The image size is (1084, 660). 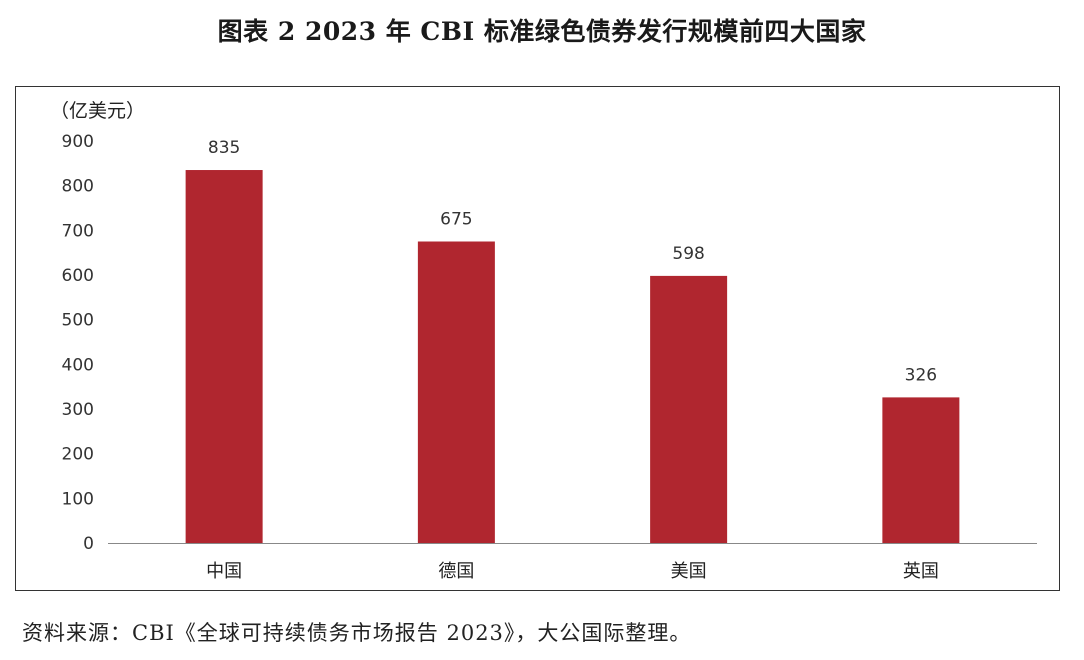 What do you see at coordinates (456, 220) in the screenshot?
I see `data-label: 675` at bounding box center [456, 220].